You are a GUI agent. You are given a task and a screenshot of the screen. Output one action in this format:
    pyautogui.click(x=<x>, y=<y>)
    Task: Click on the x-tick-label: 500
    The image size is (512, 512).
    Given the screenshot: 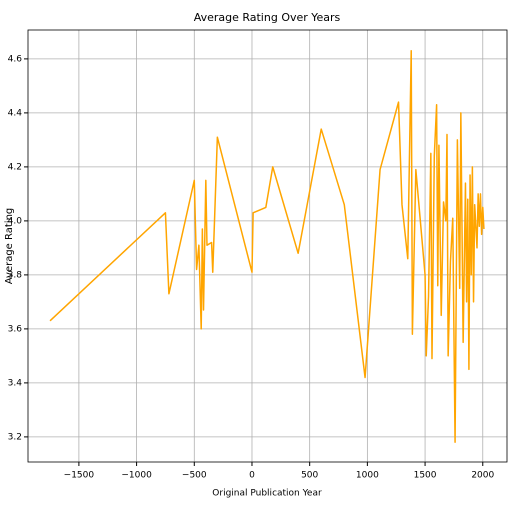 What is the action you would take?
    pyautogui.click(x=309, y=476)
    